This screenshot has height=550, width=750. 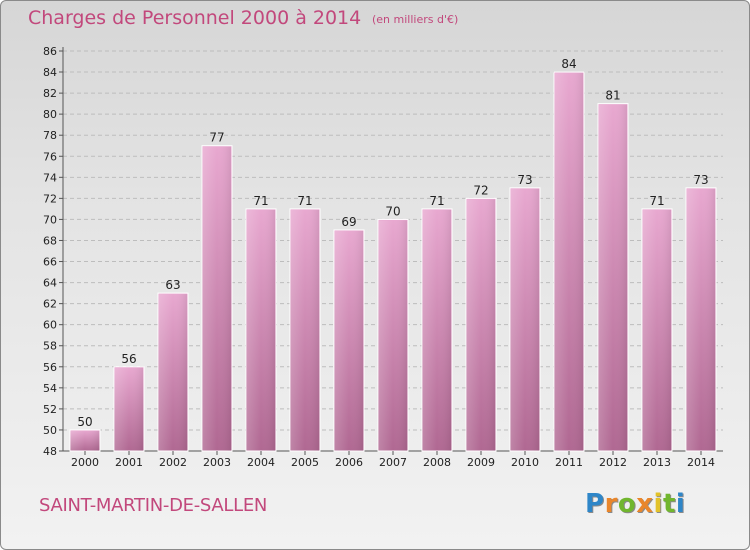 What do you see at coordinates (480, 190) in the screenshot?
I see `value-label-2009: 72` at bounding box center [480, 190].